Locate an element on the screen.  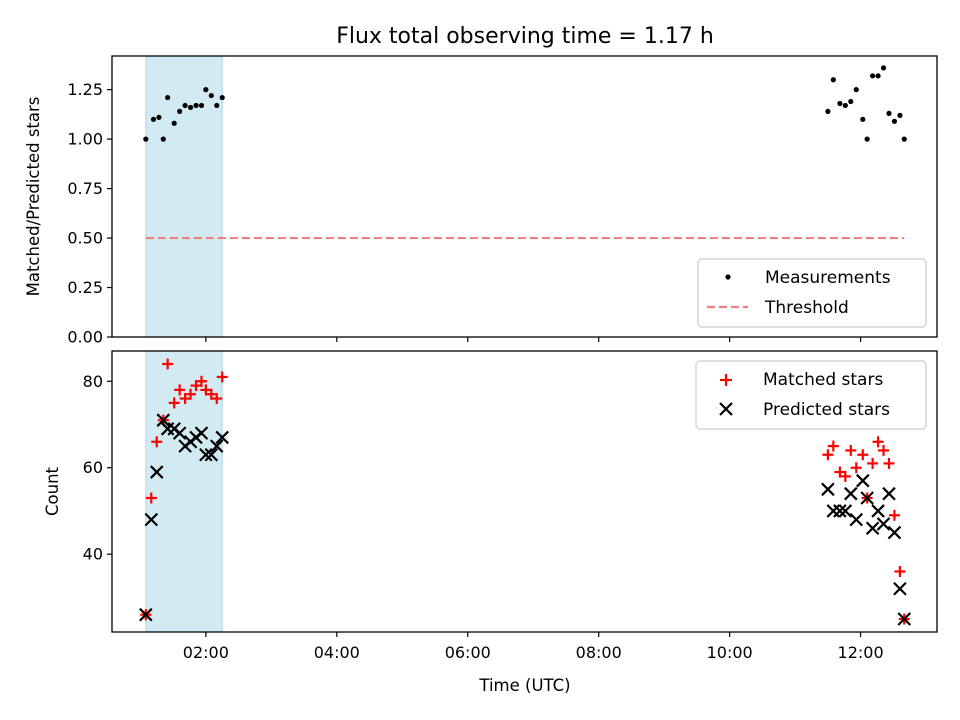
bottom-legend-box is located at coordinates (811, 395).